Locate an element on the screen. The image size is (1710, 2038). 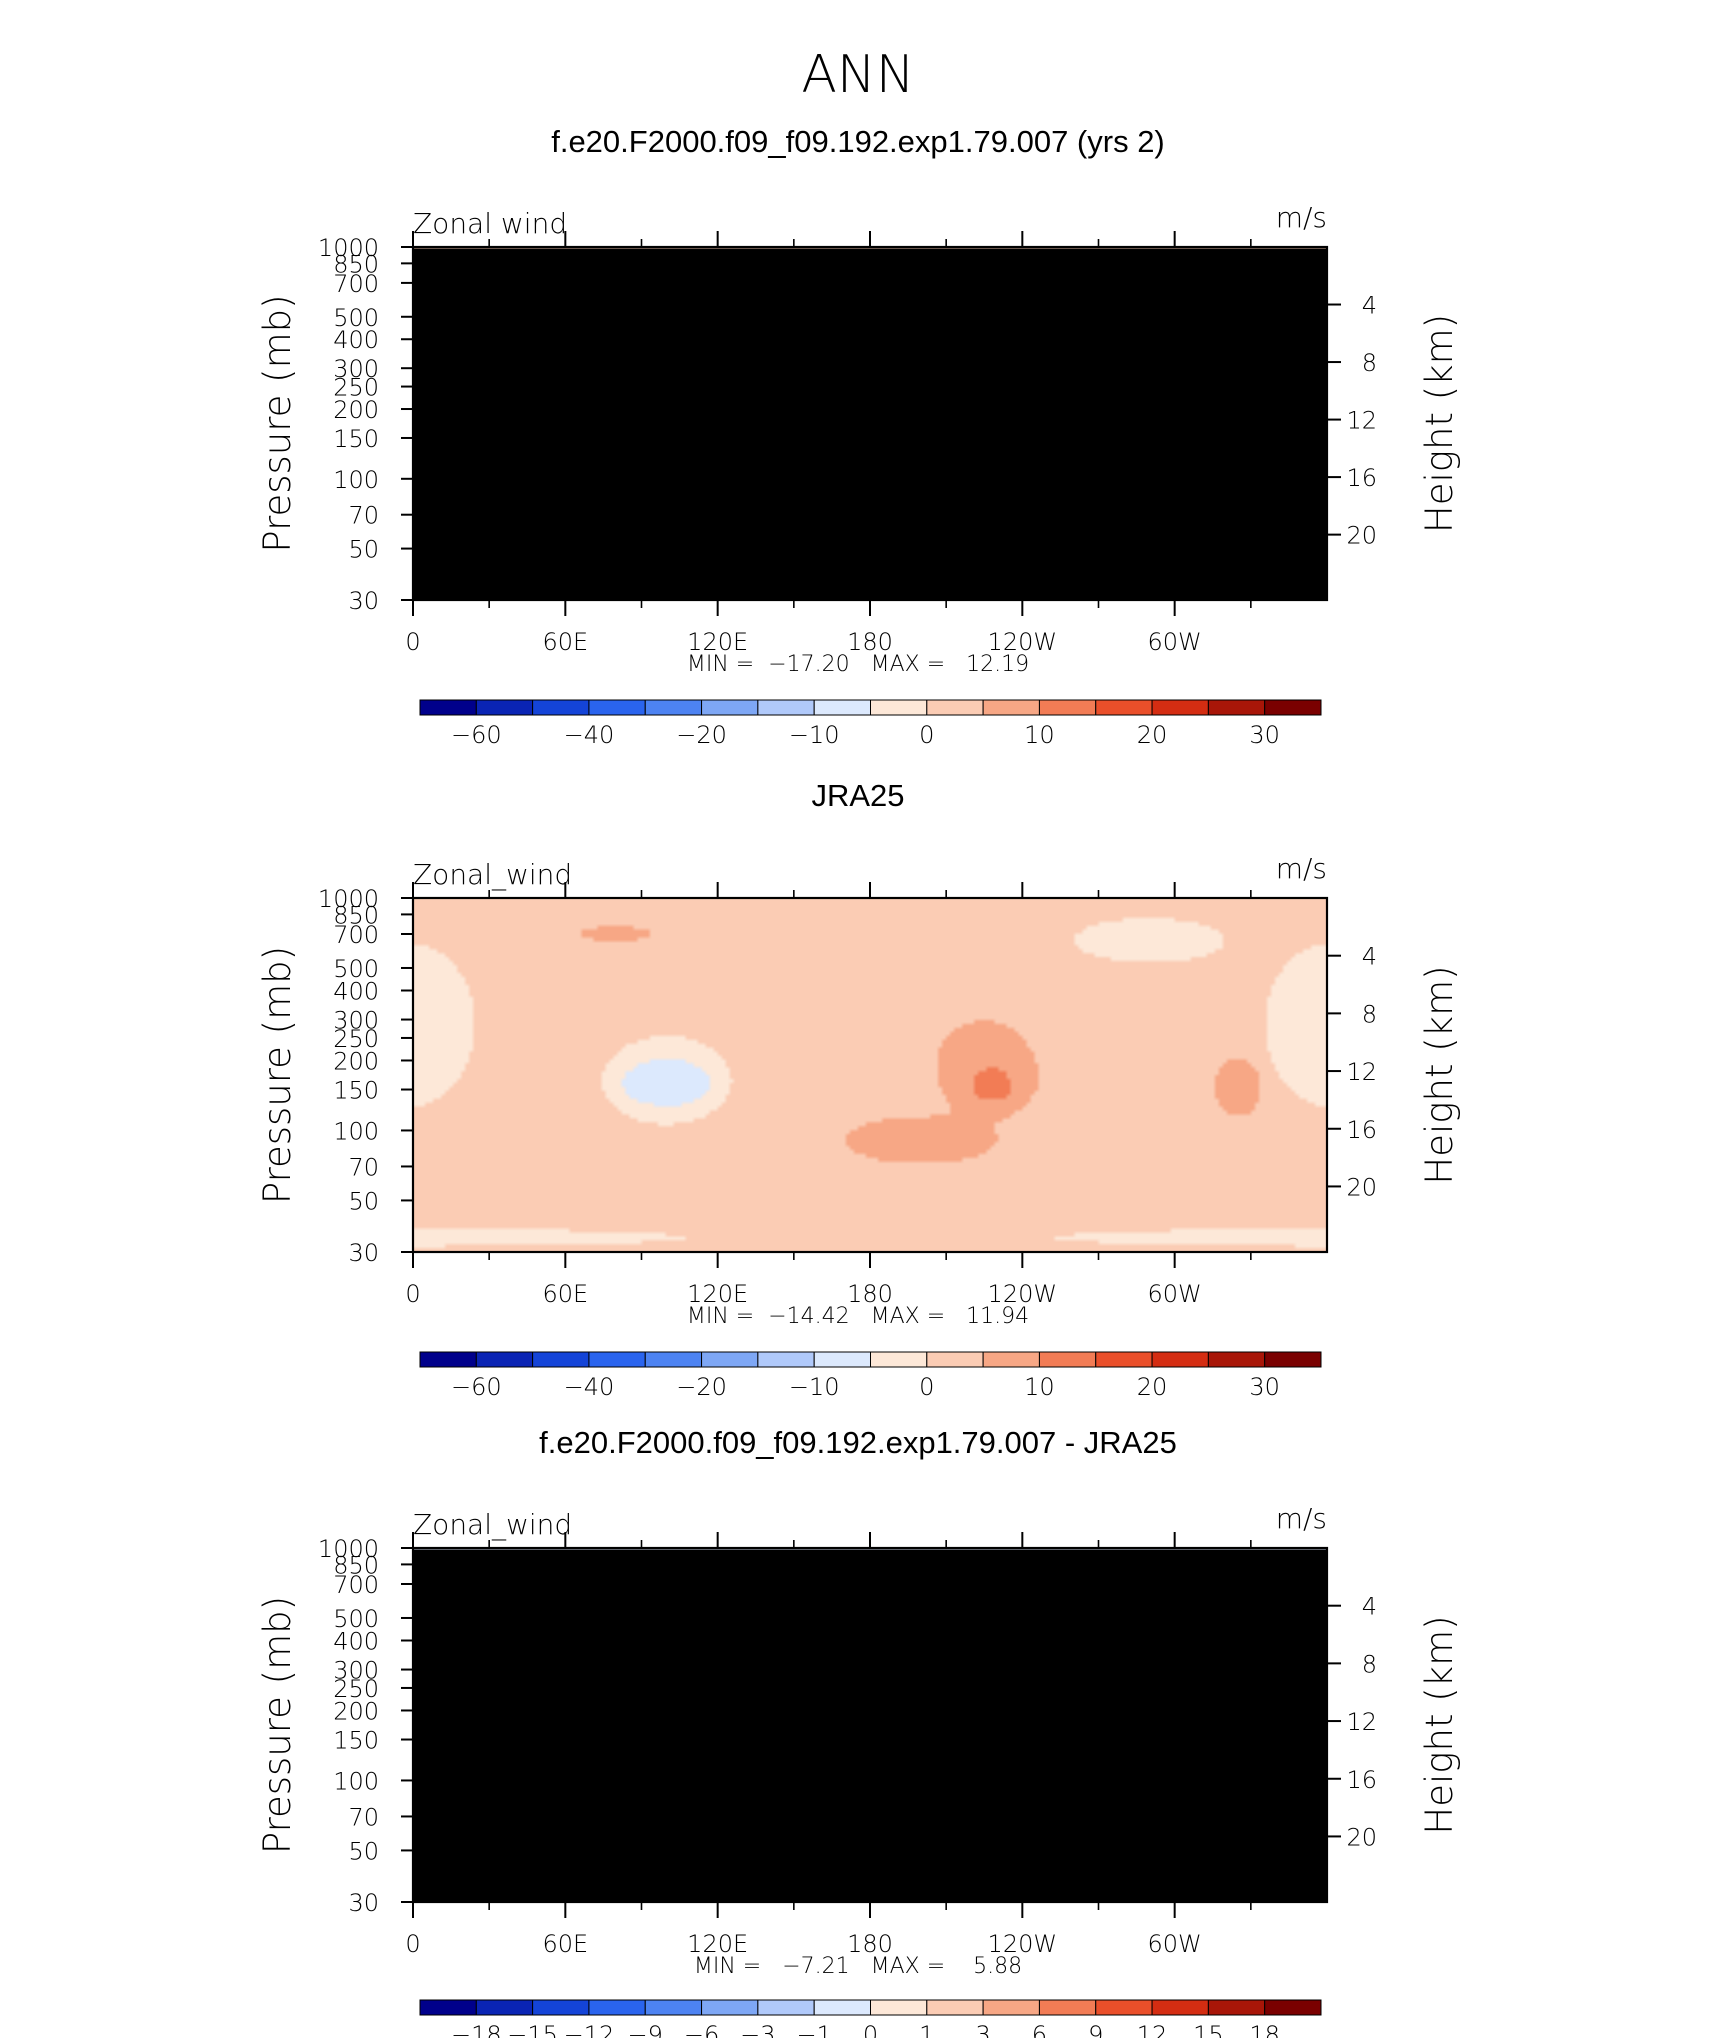
colorbar-label: 10 is located at coordinates (1039, 735).